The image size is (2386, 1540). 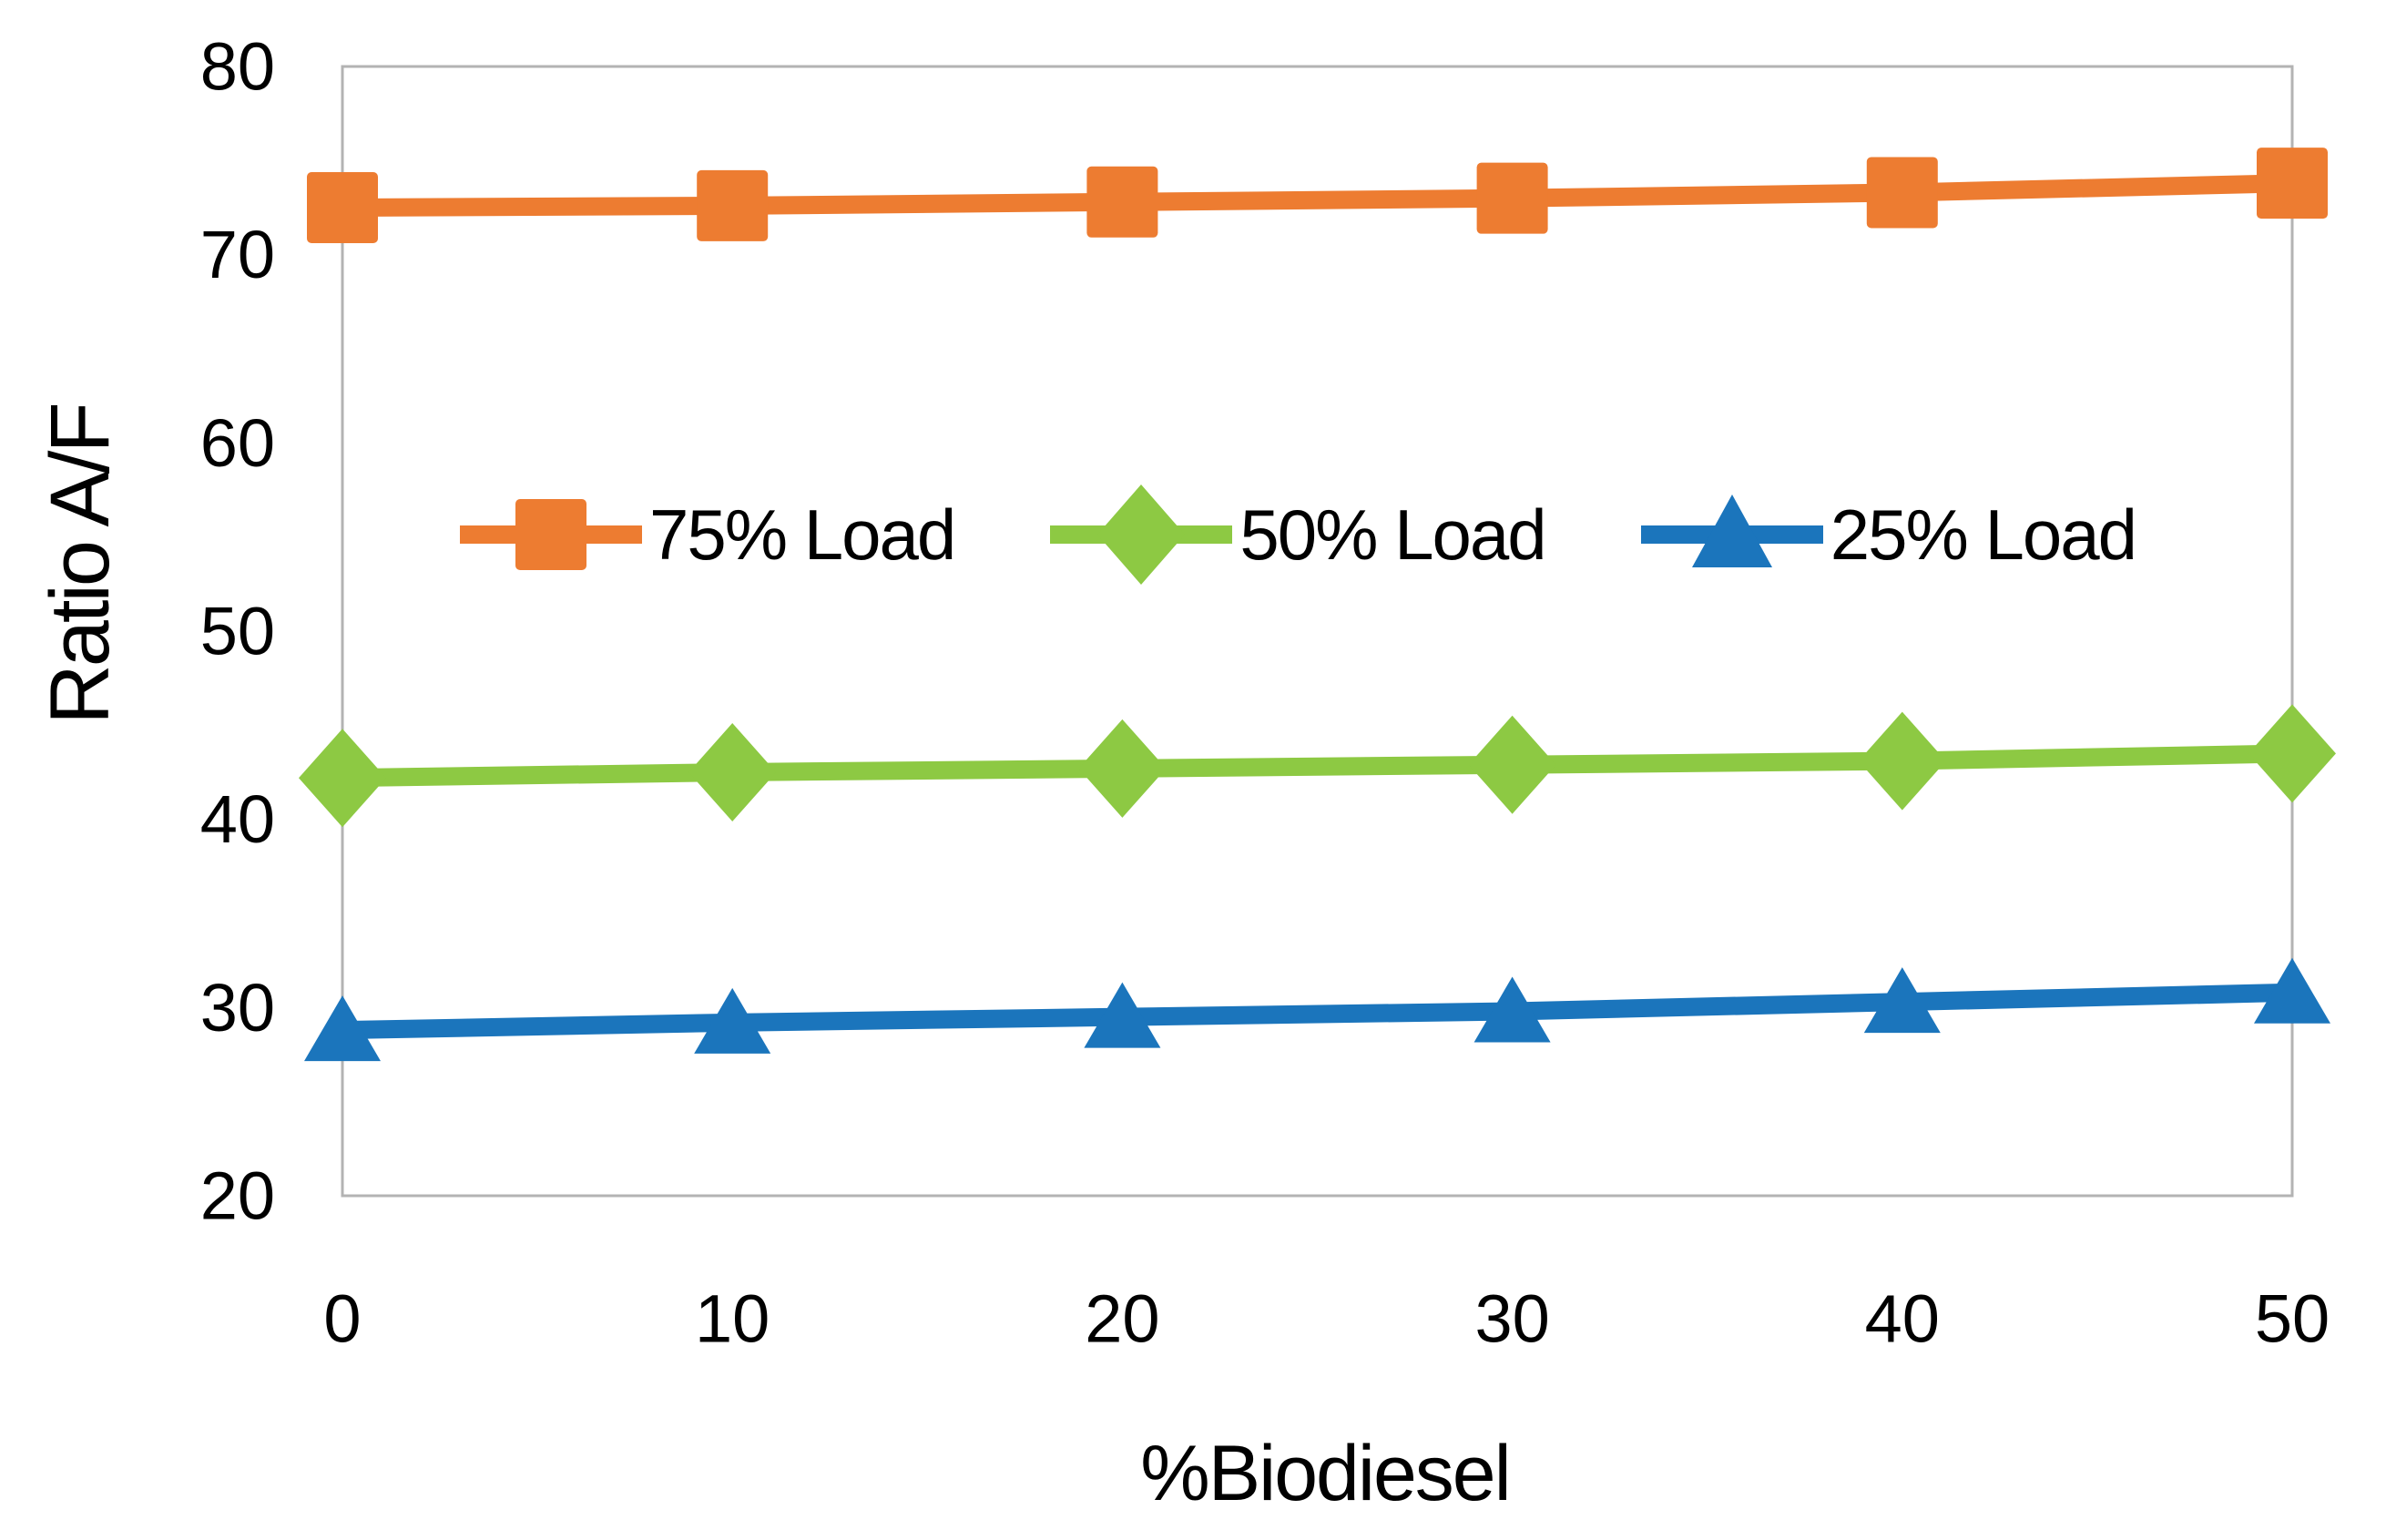 What do you see at coordinates (1511, 1319) in the screenshot?
I see `x-tick-label-30: 30` at bounding box center [1511, 1319].